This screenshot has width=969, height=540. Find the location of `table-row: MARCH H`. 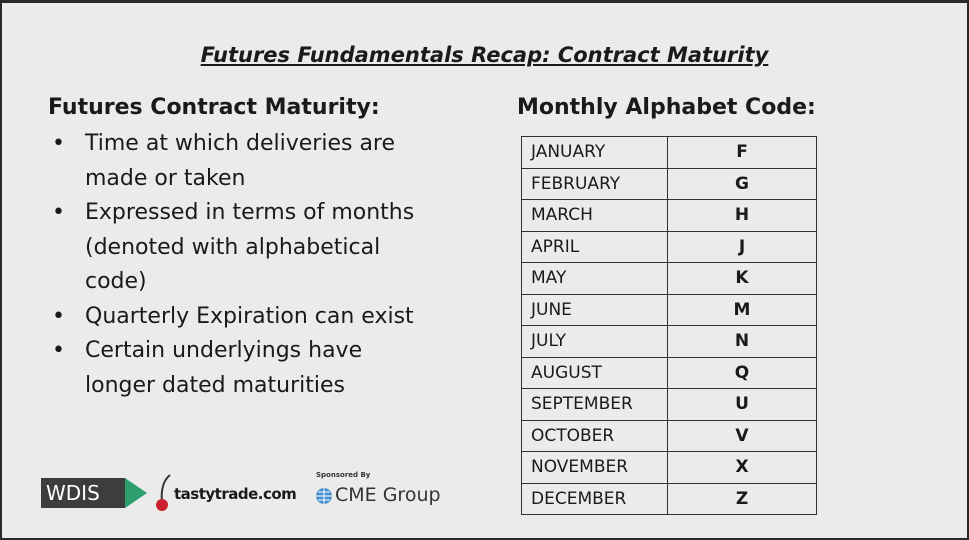

table-row: MARCH H is located at coordinates (669, 215).